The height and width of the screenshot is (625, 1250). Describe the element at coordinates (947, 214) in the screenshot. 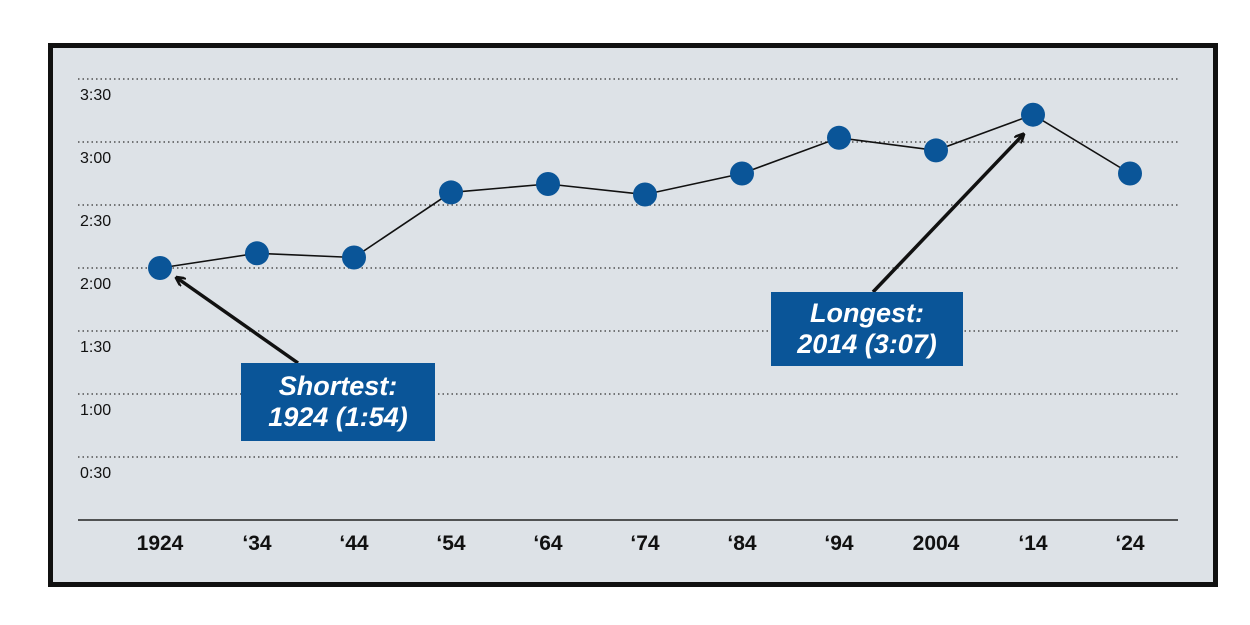

I see `longest-arrow` at that location.